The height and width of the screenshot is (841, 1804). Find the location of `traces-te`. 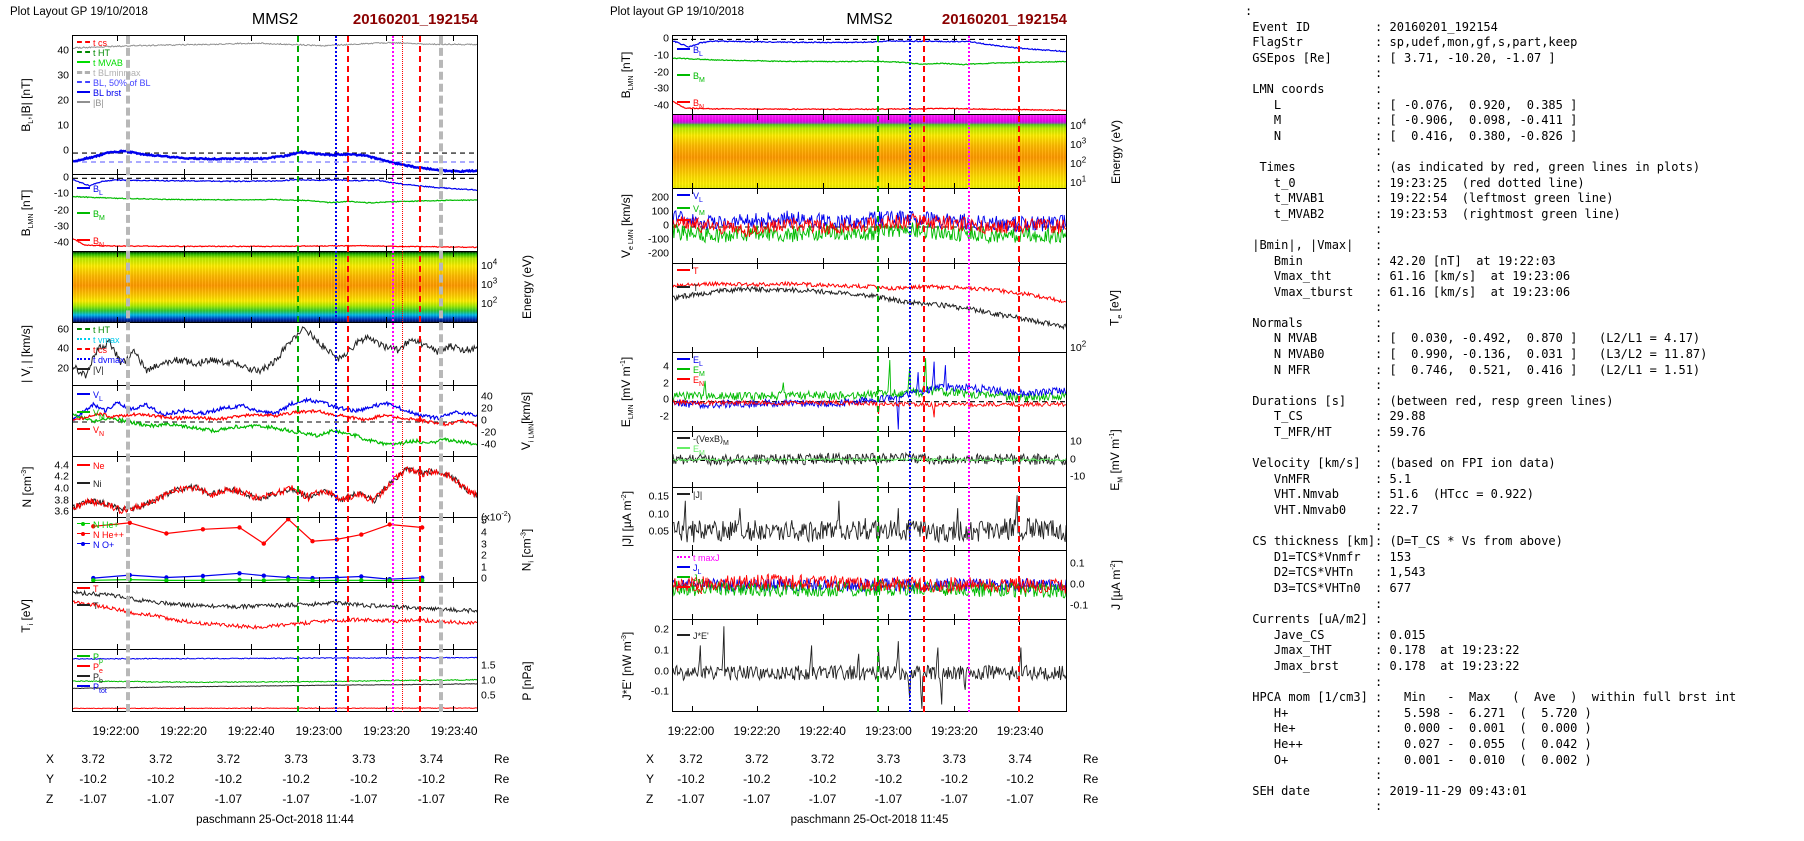

traces-te is located at coordinates (869, 305).